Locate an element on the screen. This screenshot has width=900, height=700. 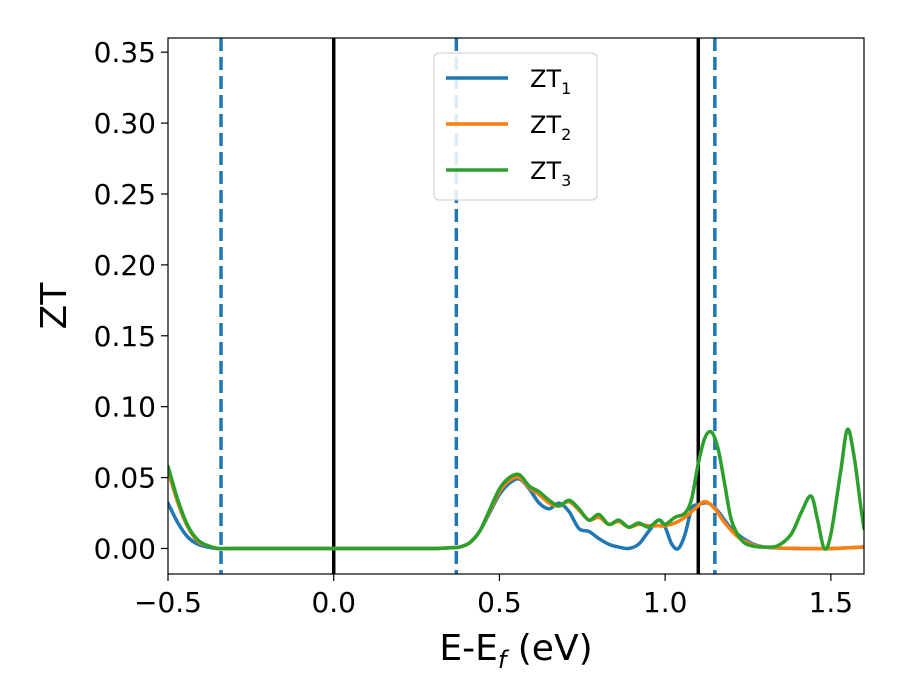
y-axis-title: ZT is located at coordinates (54, 306).